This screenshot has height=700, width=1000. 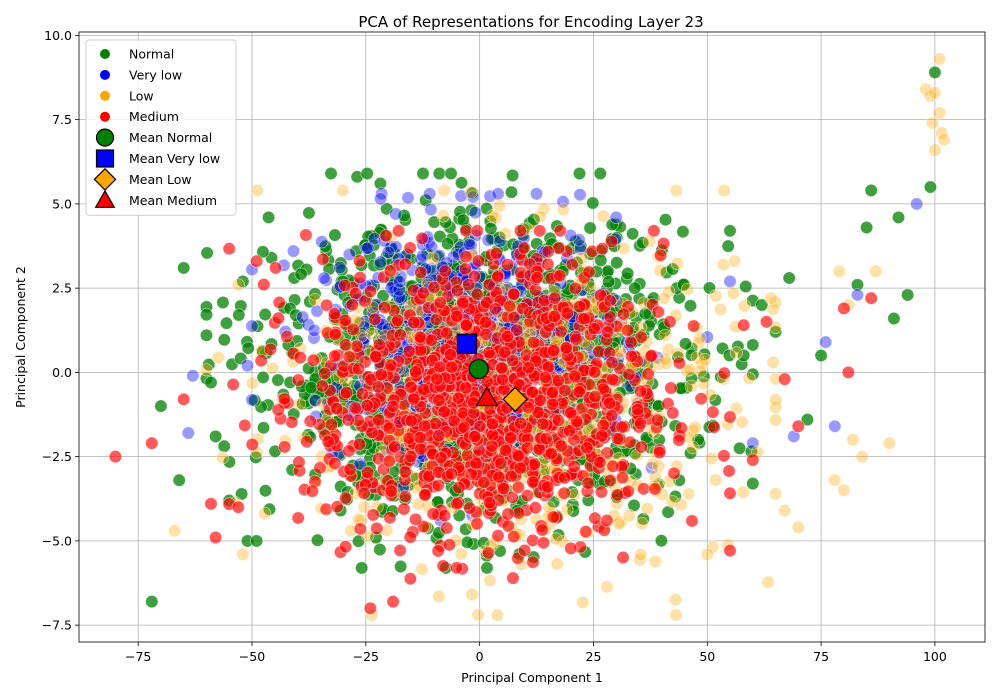 What do you see at coordinates (62, 119) in the screenshot?
I see `y-tick-label: 7.5` at bounding box center [62, 119].